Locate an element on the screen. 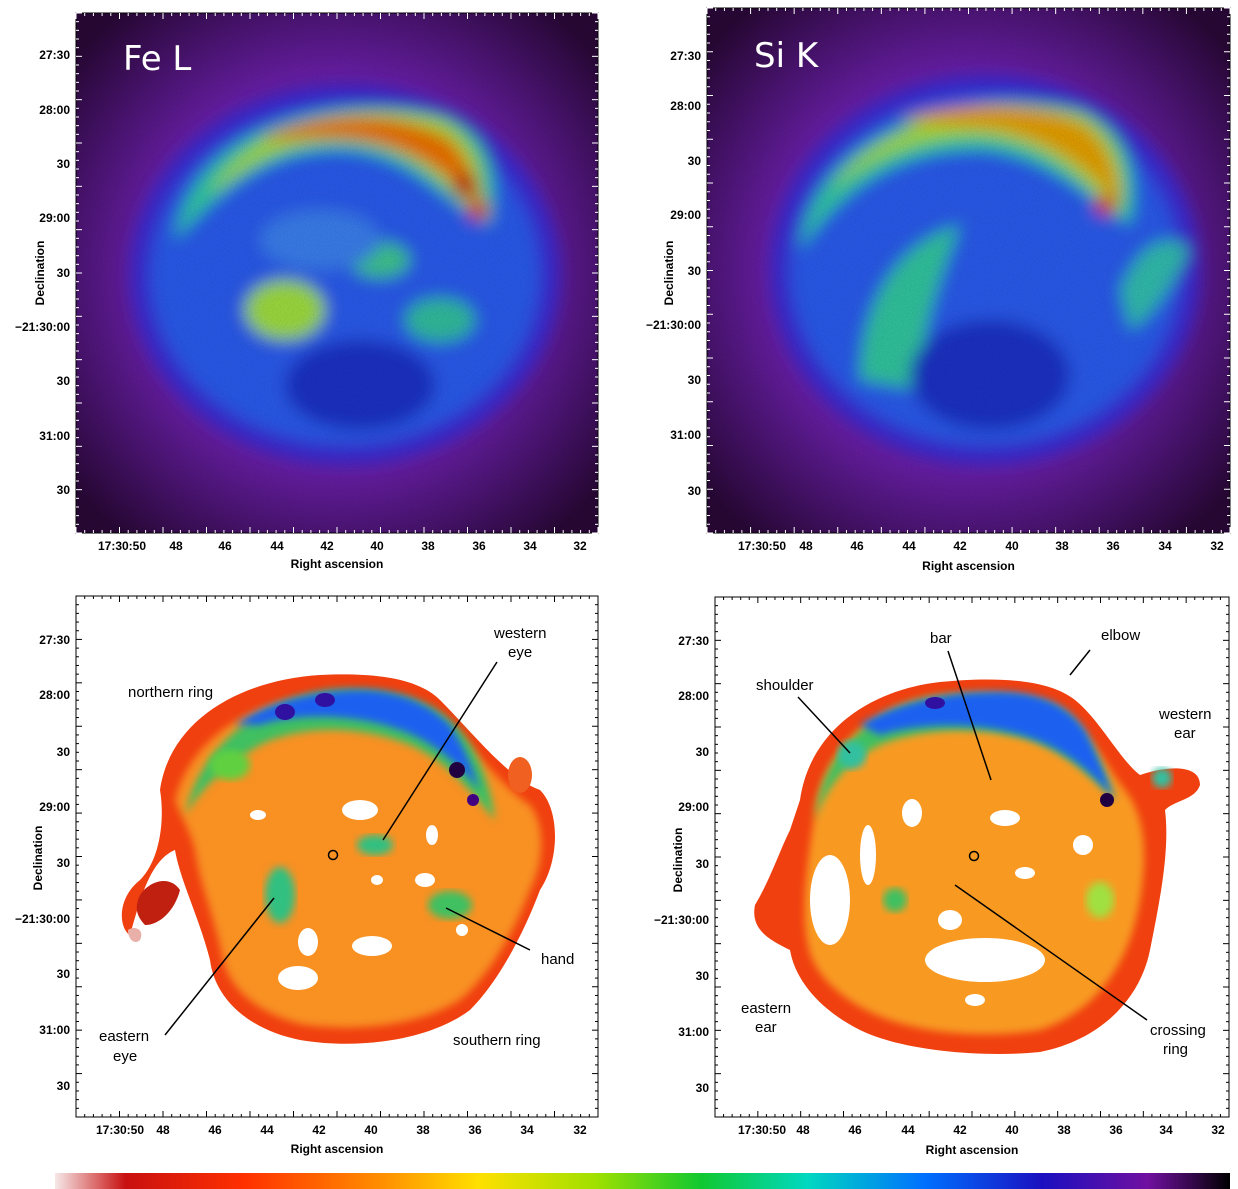 This screenshot has width=1238, height=1189. western-eye-label-line2: eye is located at coordinates (520, 652).